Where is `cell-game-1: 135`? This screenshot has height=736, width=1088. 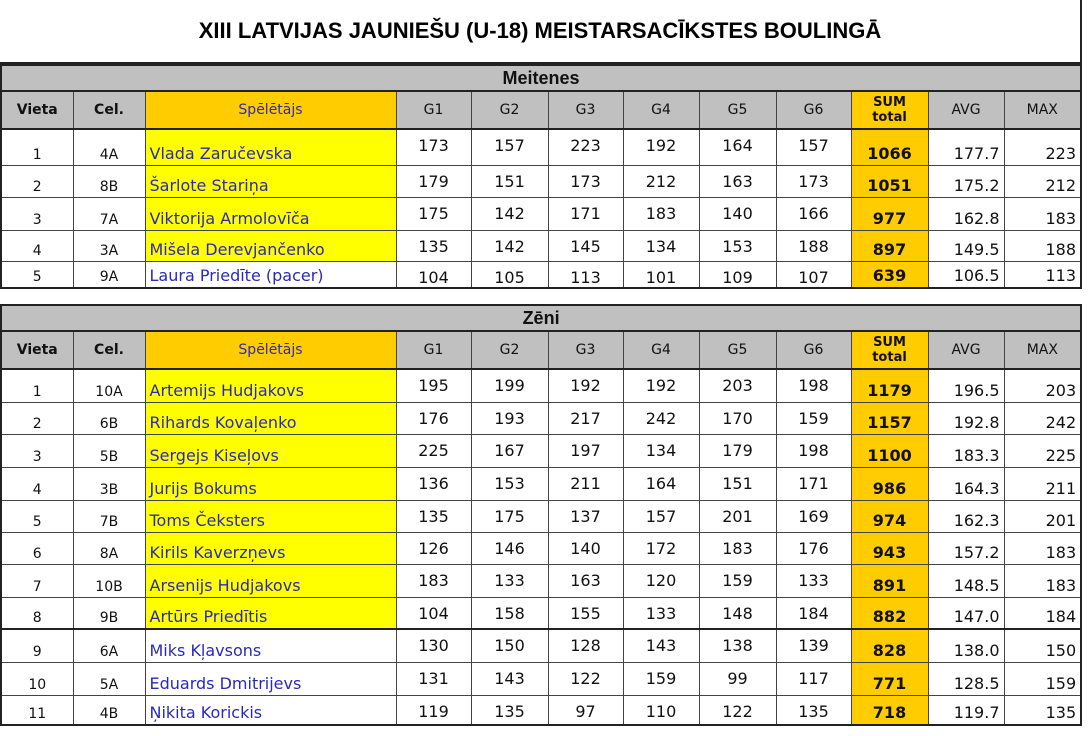
cell-game-1: 135 is located at coordinates (433, 245).